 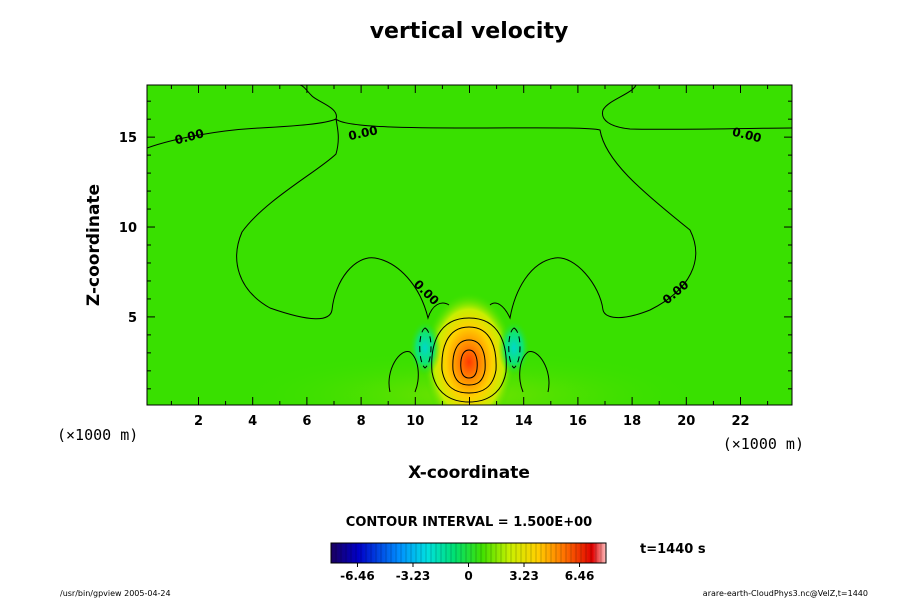 I want to click on colorbar-tick-label: 3.23, so click(x=524, y=576).